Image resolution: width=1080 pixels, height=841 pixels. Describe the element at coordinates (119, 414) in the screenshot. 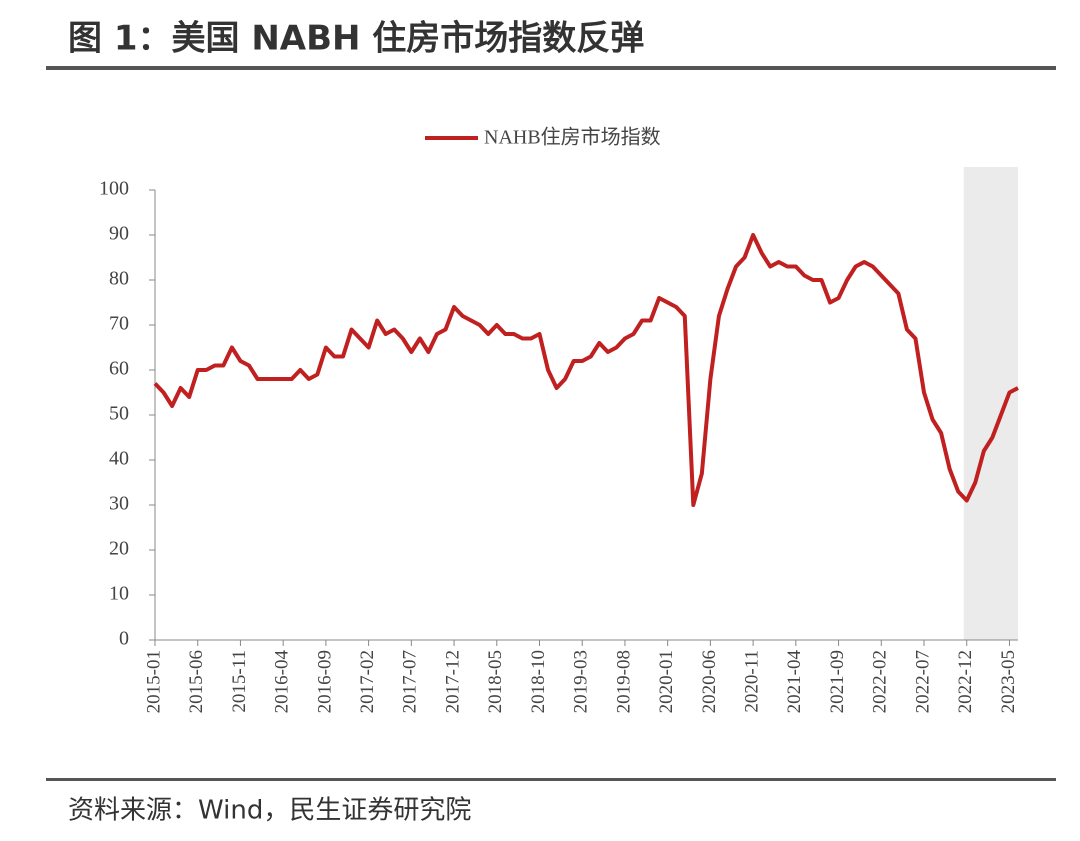

I see `y-tick-label: 50` at that location.